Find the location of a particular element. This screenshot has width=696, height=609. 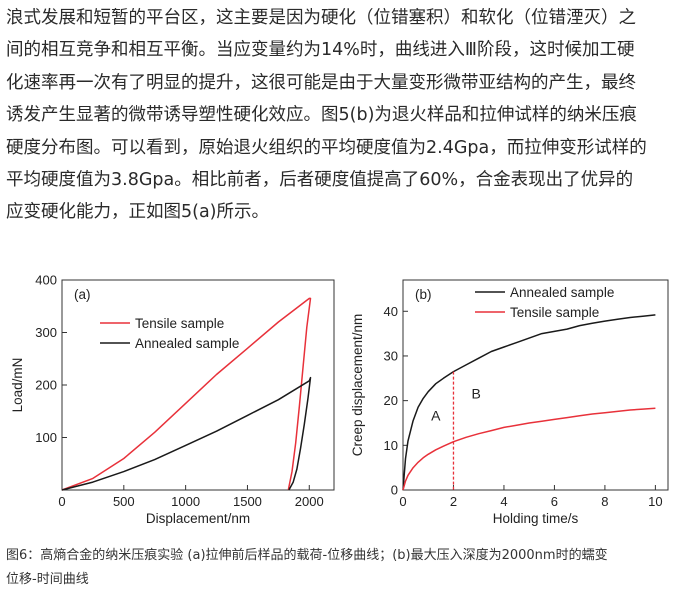

x-tick-label: 6 is located at coordinates (554, 501).